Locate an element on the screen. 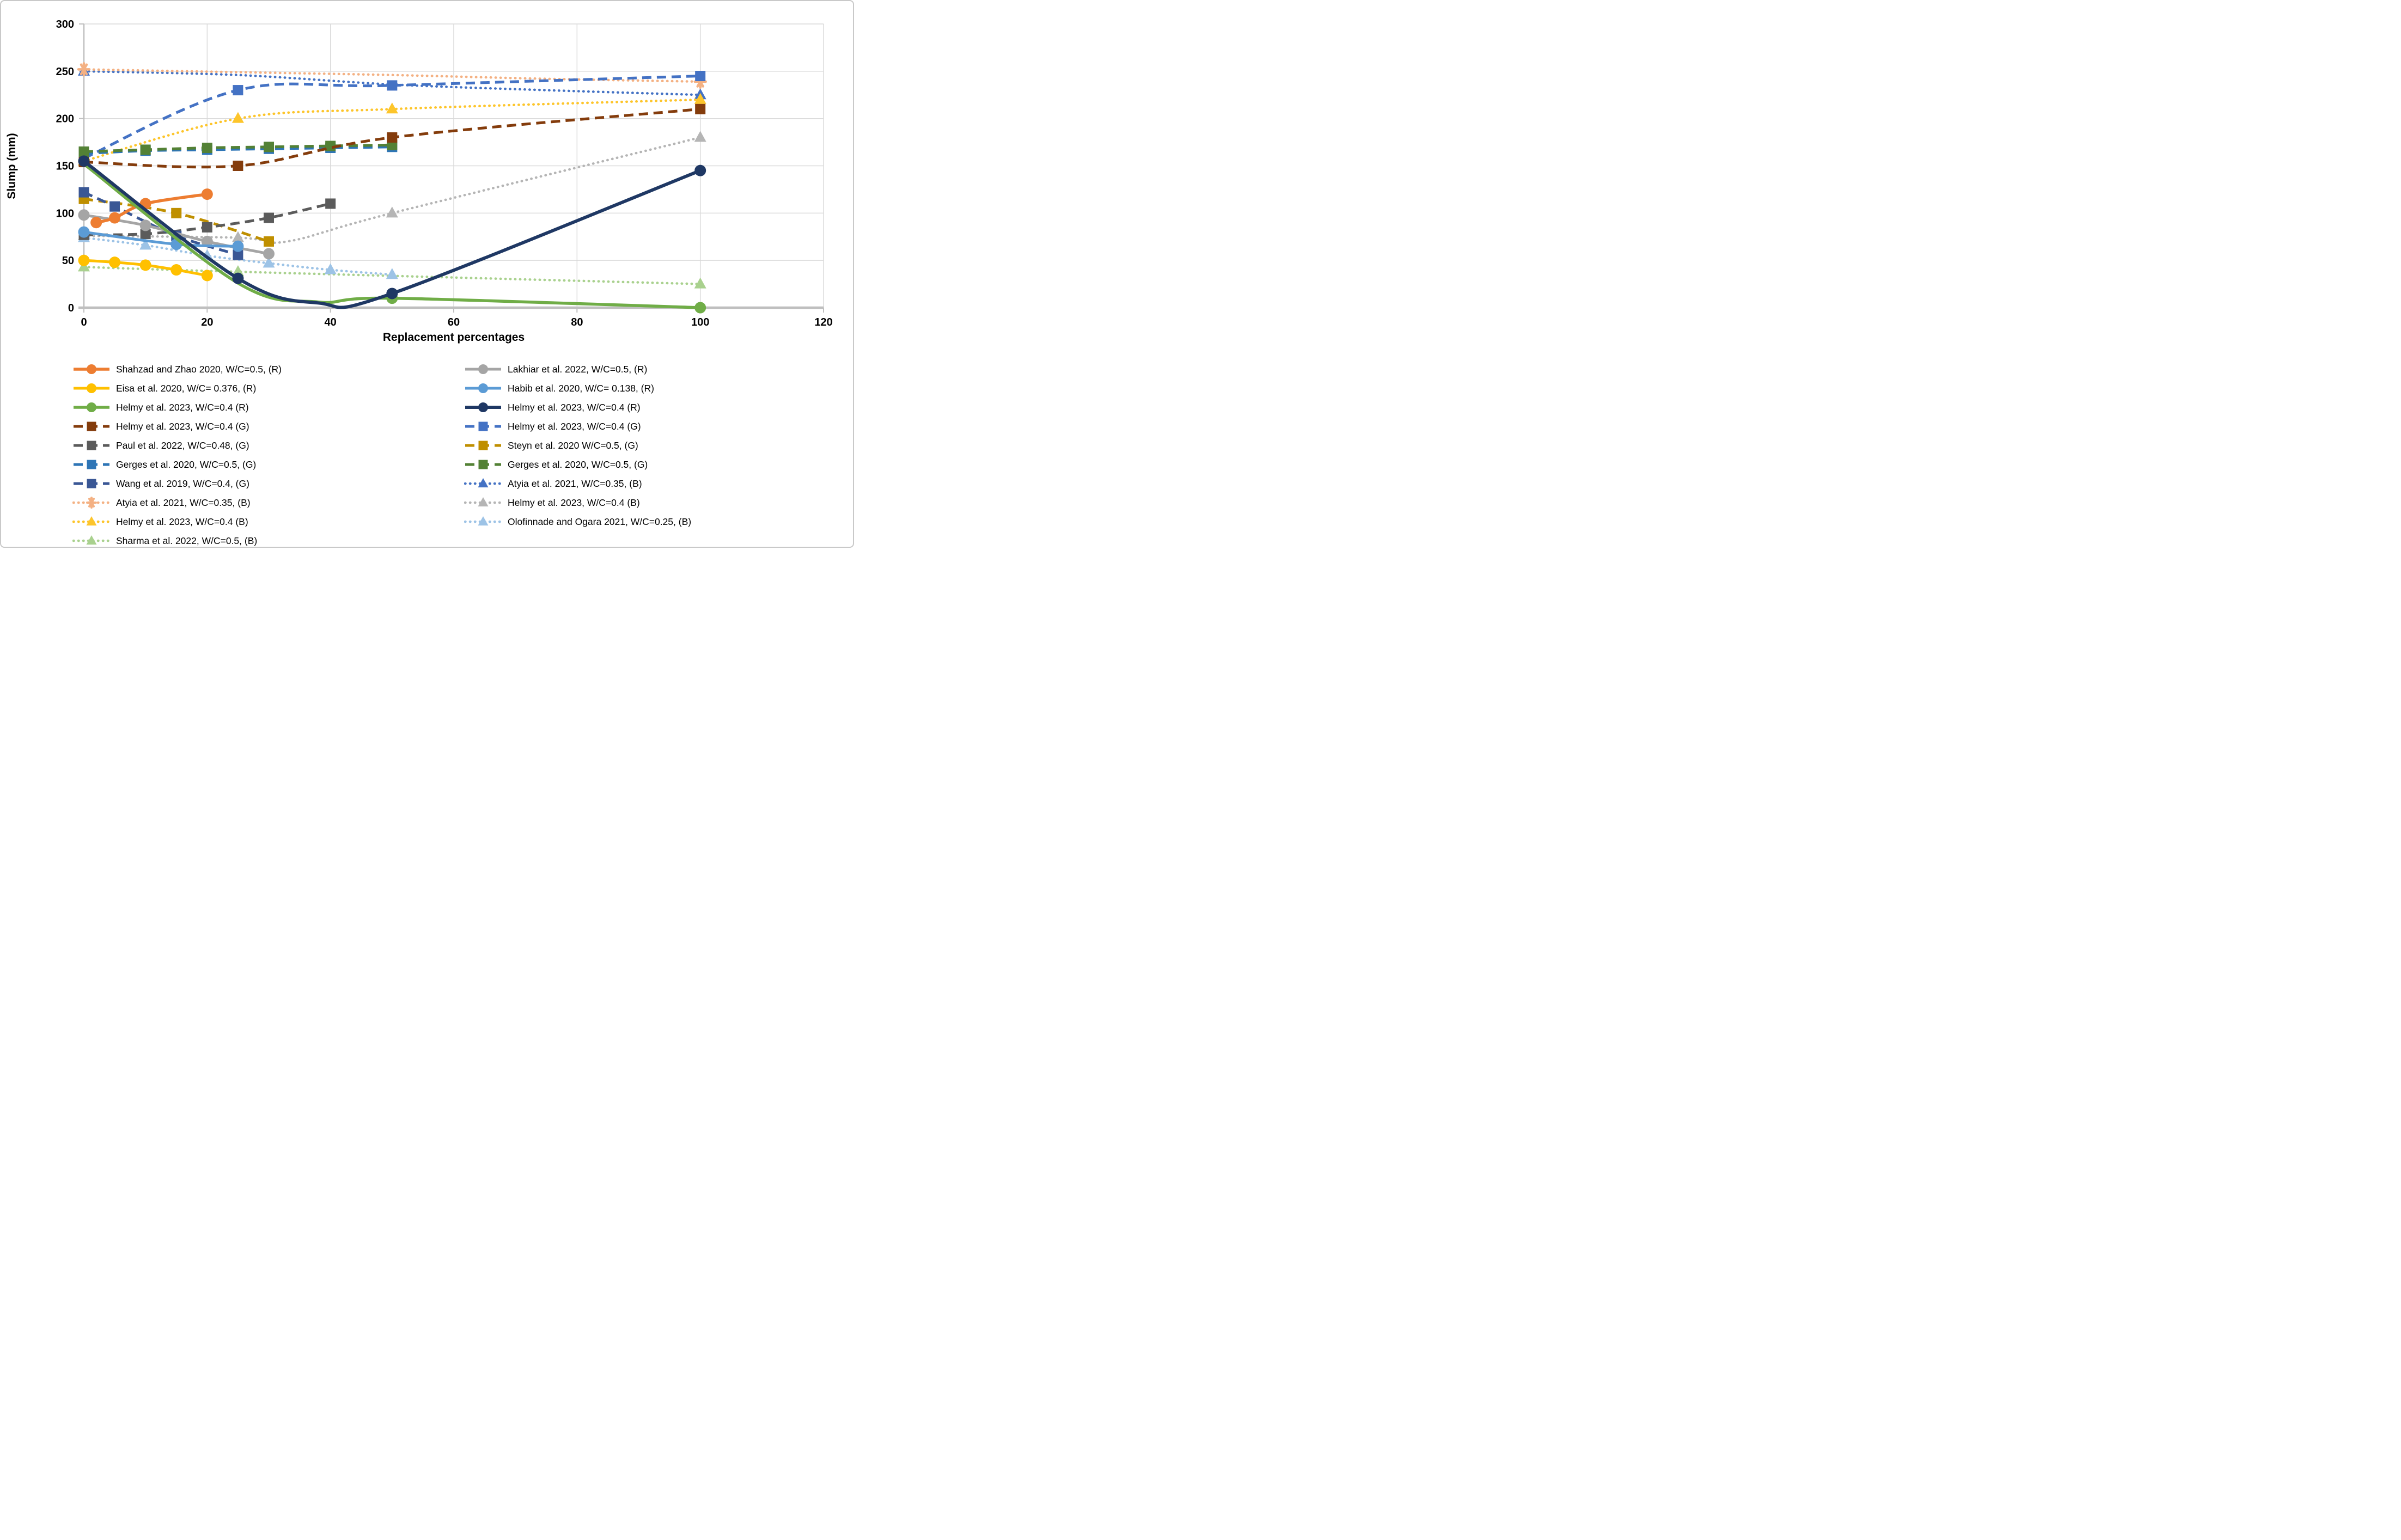  helmy_r_green-marker-circle is located at coordinates (700, 308).